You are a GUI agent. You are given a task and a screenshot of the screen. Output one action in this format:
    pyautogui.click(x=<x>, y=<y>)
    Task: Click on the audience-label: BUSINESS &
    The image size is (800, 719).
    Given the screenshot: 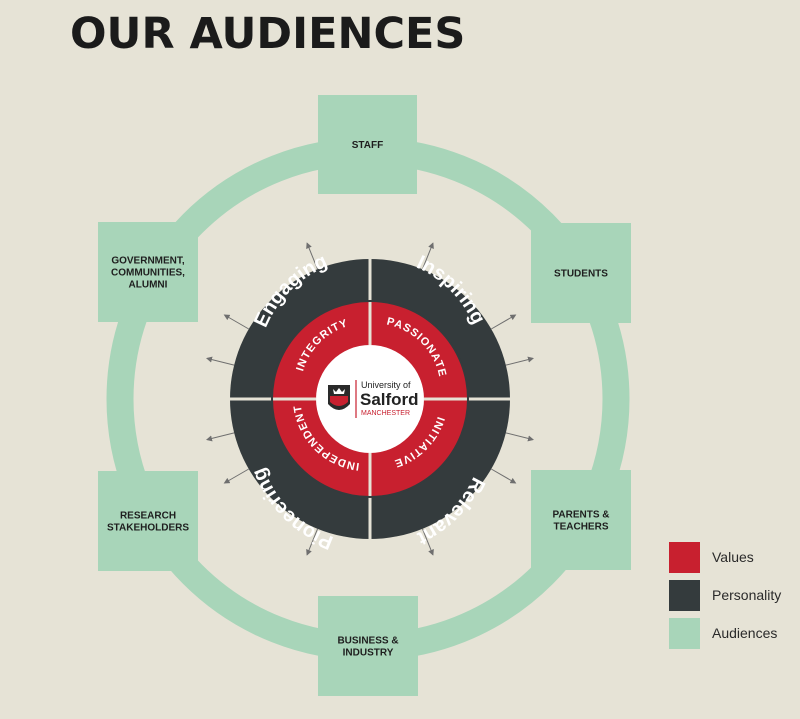 What is the action you would take?
    pyautogui.click(x=367, y=641)
    